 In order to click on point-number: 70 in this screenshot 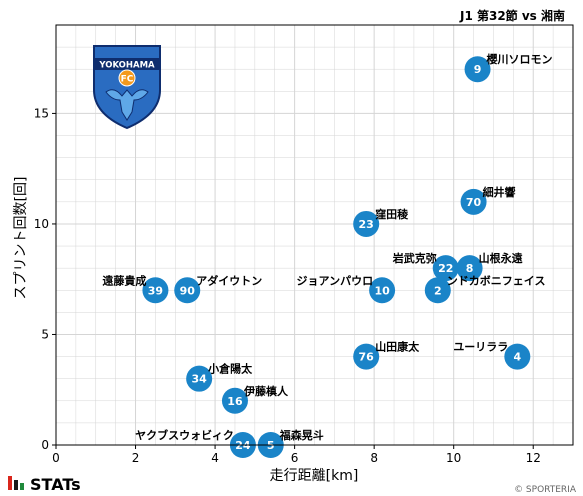, I will do `click(474, 202)`.